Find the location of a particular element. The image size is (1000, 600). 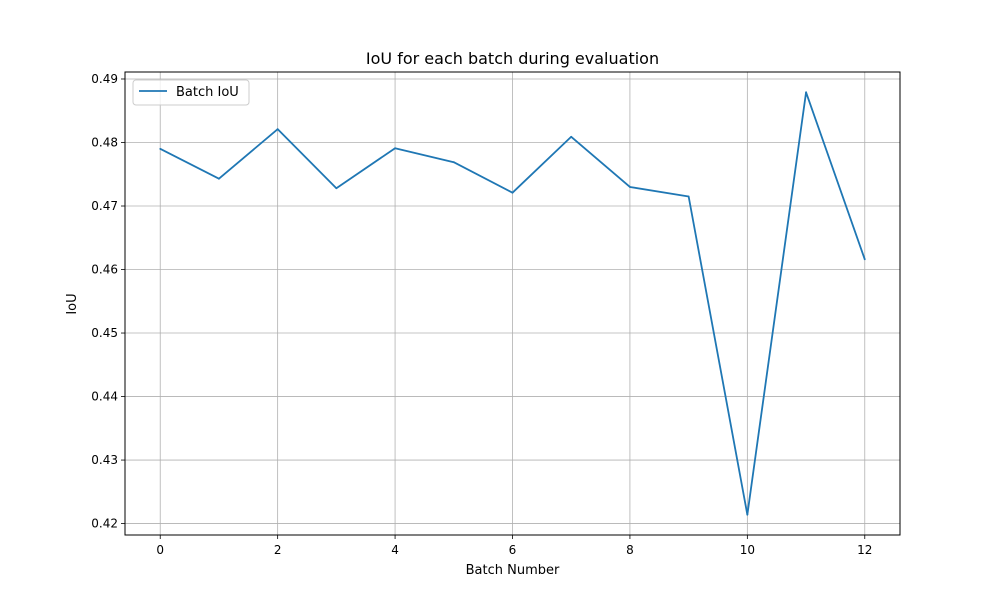

y-tick-label: 0.48 is located at coordinates (104, 142).